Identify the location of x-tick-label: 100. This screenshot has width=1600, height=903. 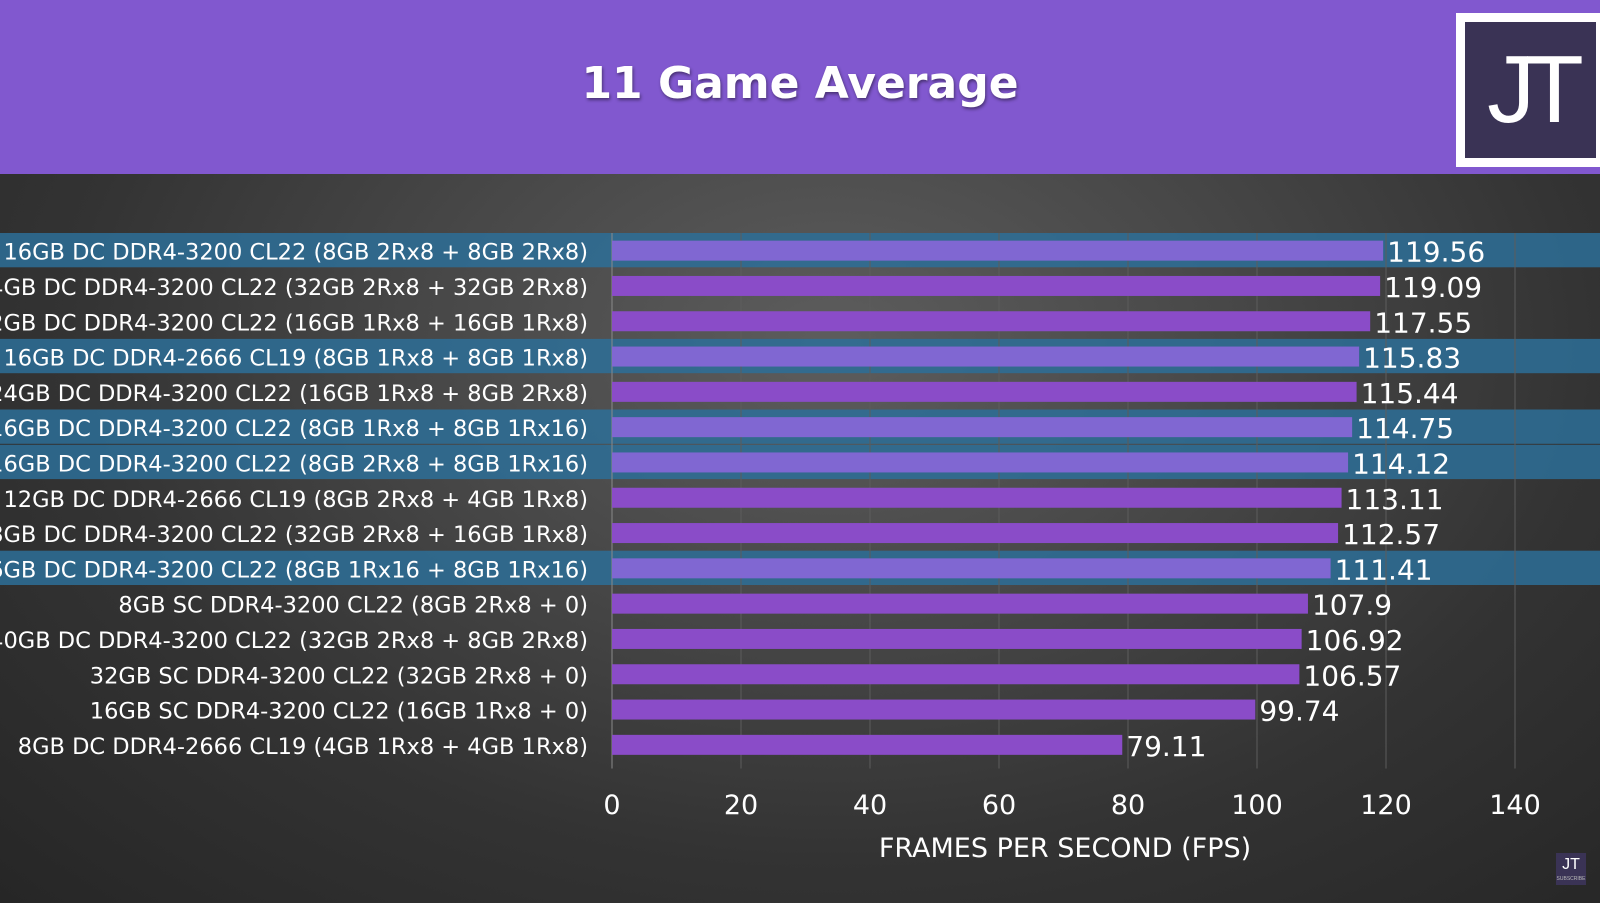
(1257, 805).